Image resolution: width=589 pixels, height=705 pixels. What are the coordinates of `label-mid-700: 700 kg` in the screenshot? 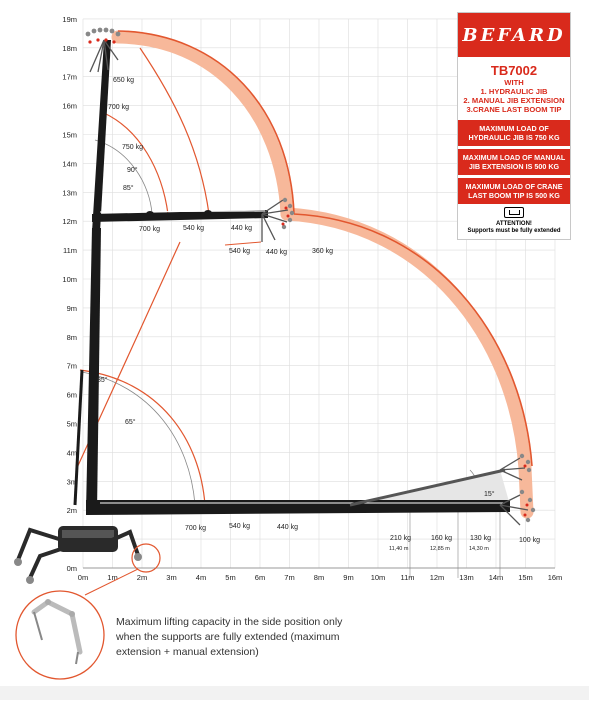 It's located at (149, 229).